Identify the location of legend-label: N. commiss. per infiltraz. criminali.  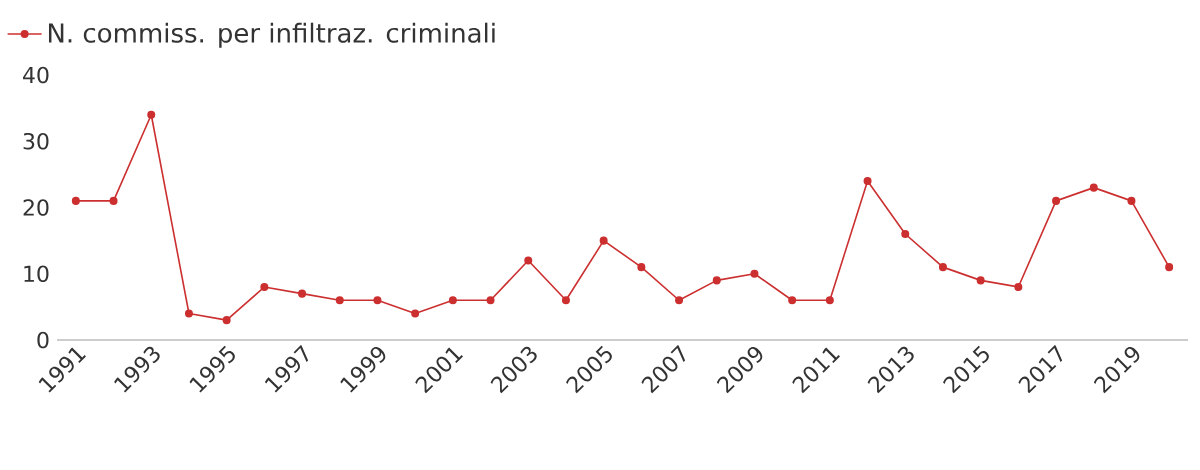
(271, 35).